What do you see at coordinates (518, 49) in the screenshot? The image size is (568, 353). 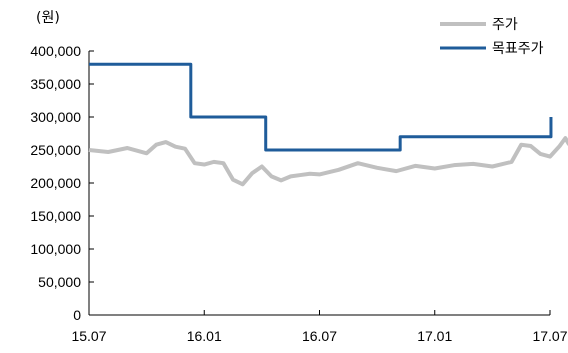 I see `legend-label: 목표주가` at bounding box center [518, 49].